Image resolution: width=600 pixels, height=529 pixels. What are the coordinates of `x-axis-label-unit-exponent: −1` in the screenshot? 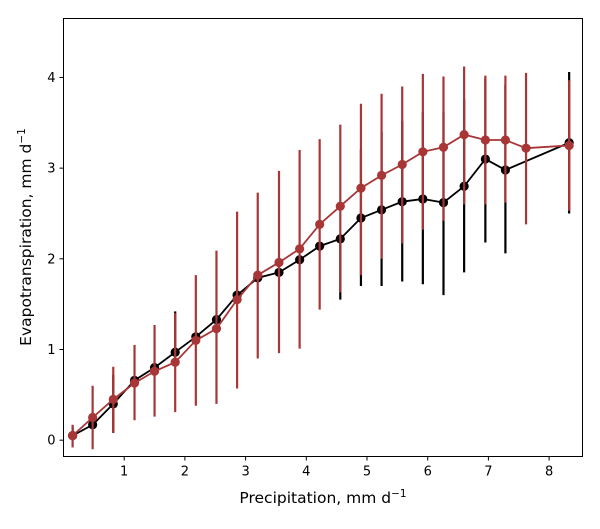 It's located at (398, 494).